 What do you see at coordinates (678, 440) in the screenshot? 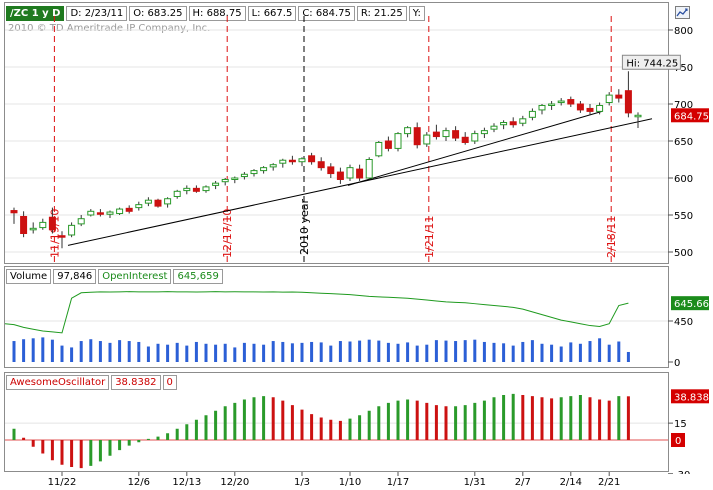
I see `ao-zero-badge` at bounding box center [678, 440].